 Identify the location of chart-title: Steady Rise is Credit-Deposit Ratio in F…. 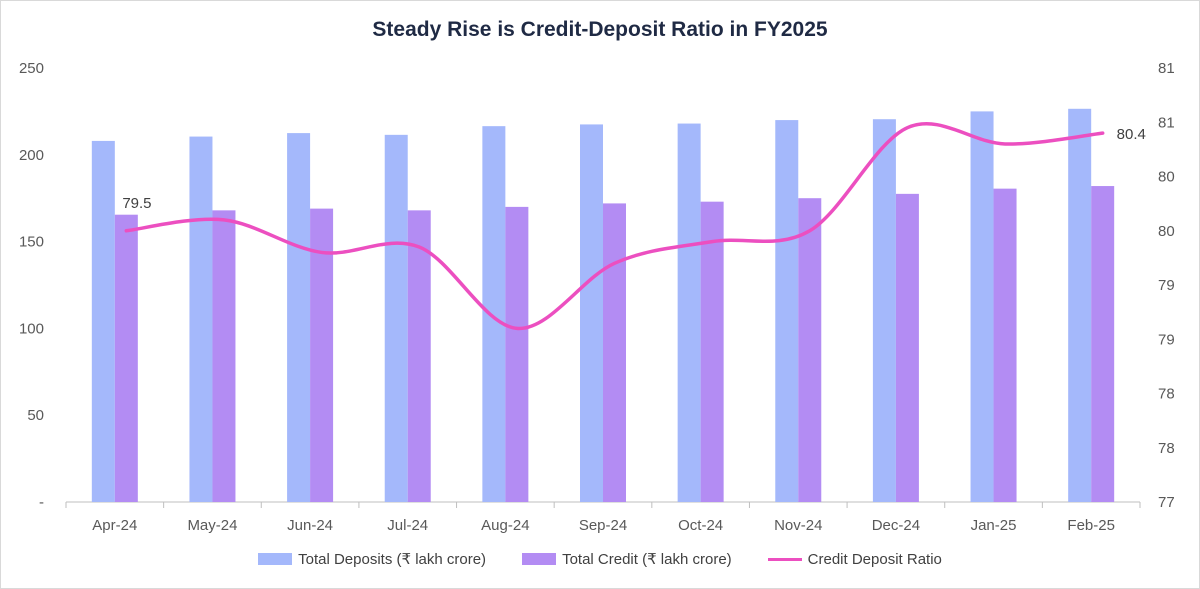
(600, 29).